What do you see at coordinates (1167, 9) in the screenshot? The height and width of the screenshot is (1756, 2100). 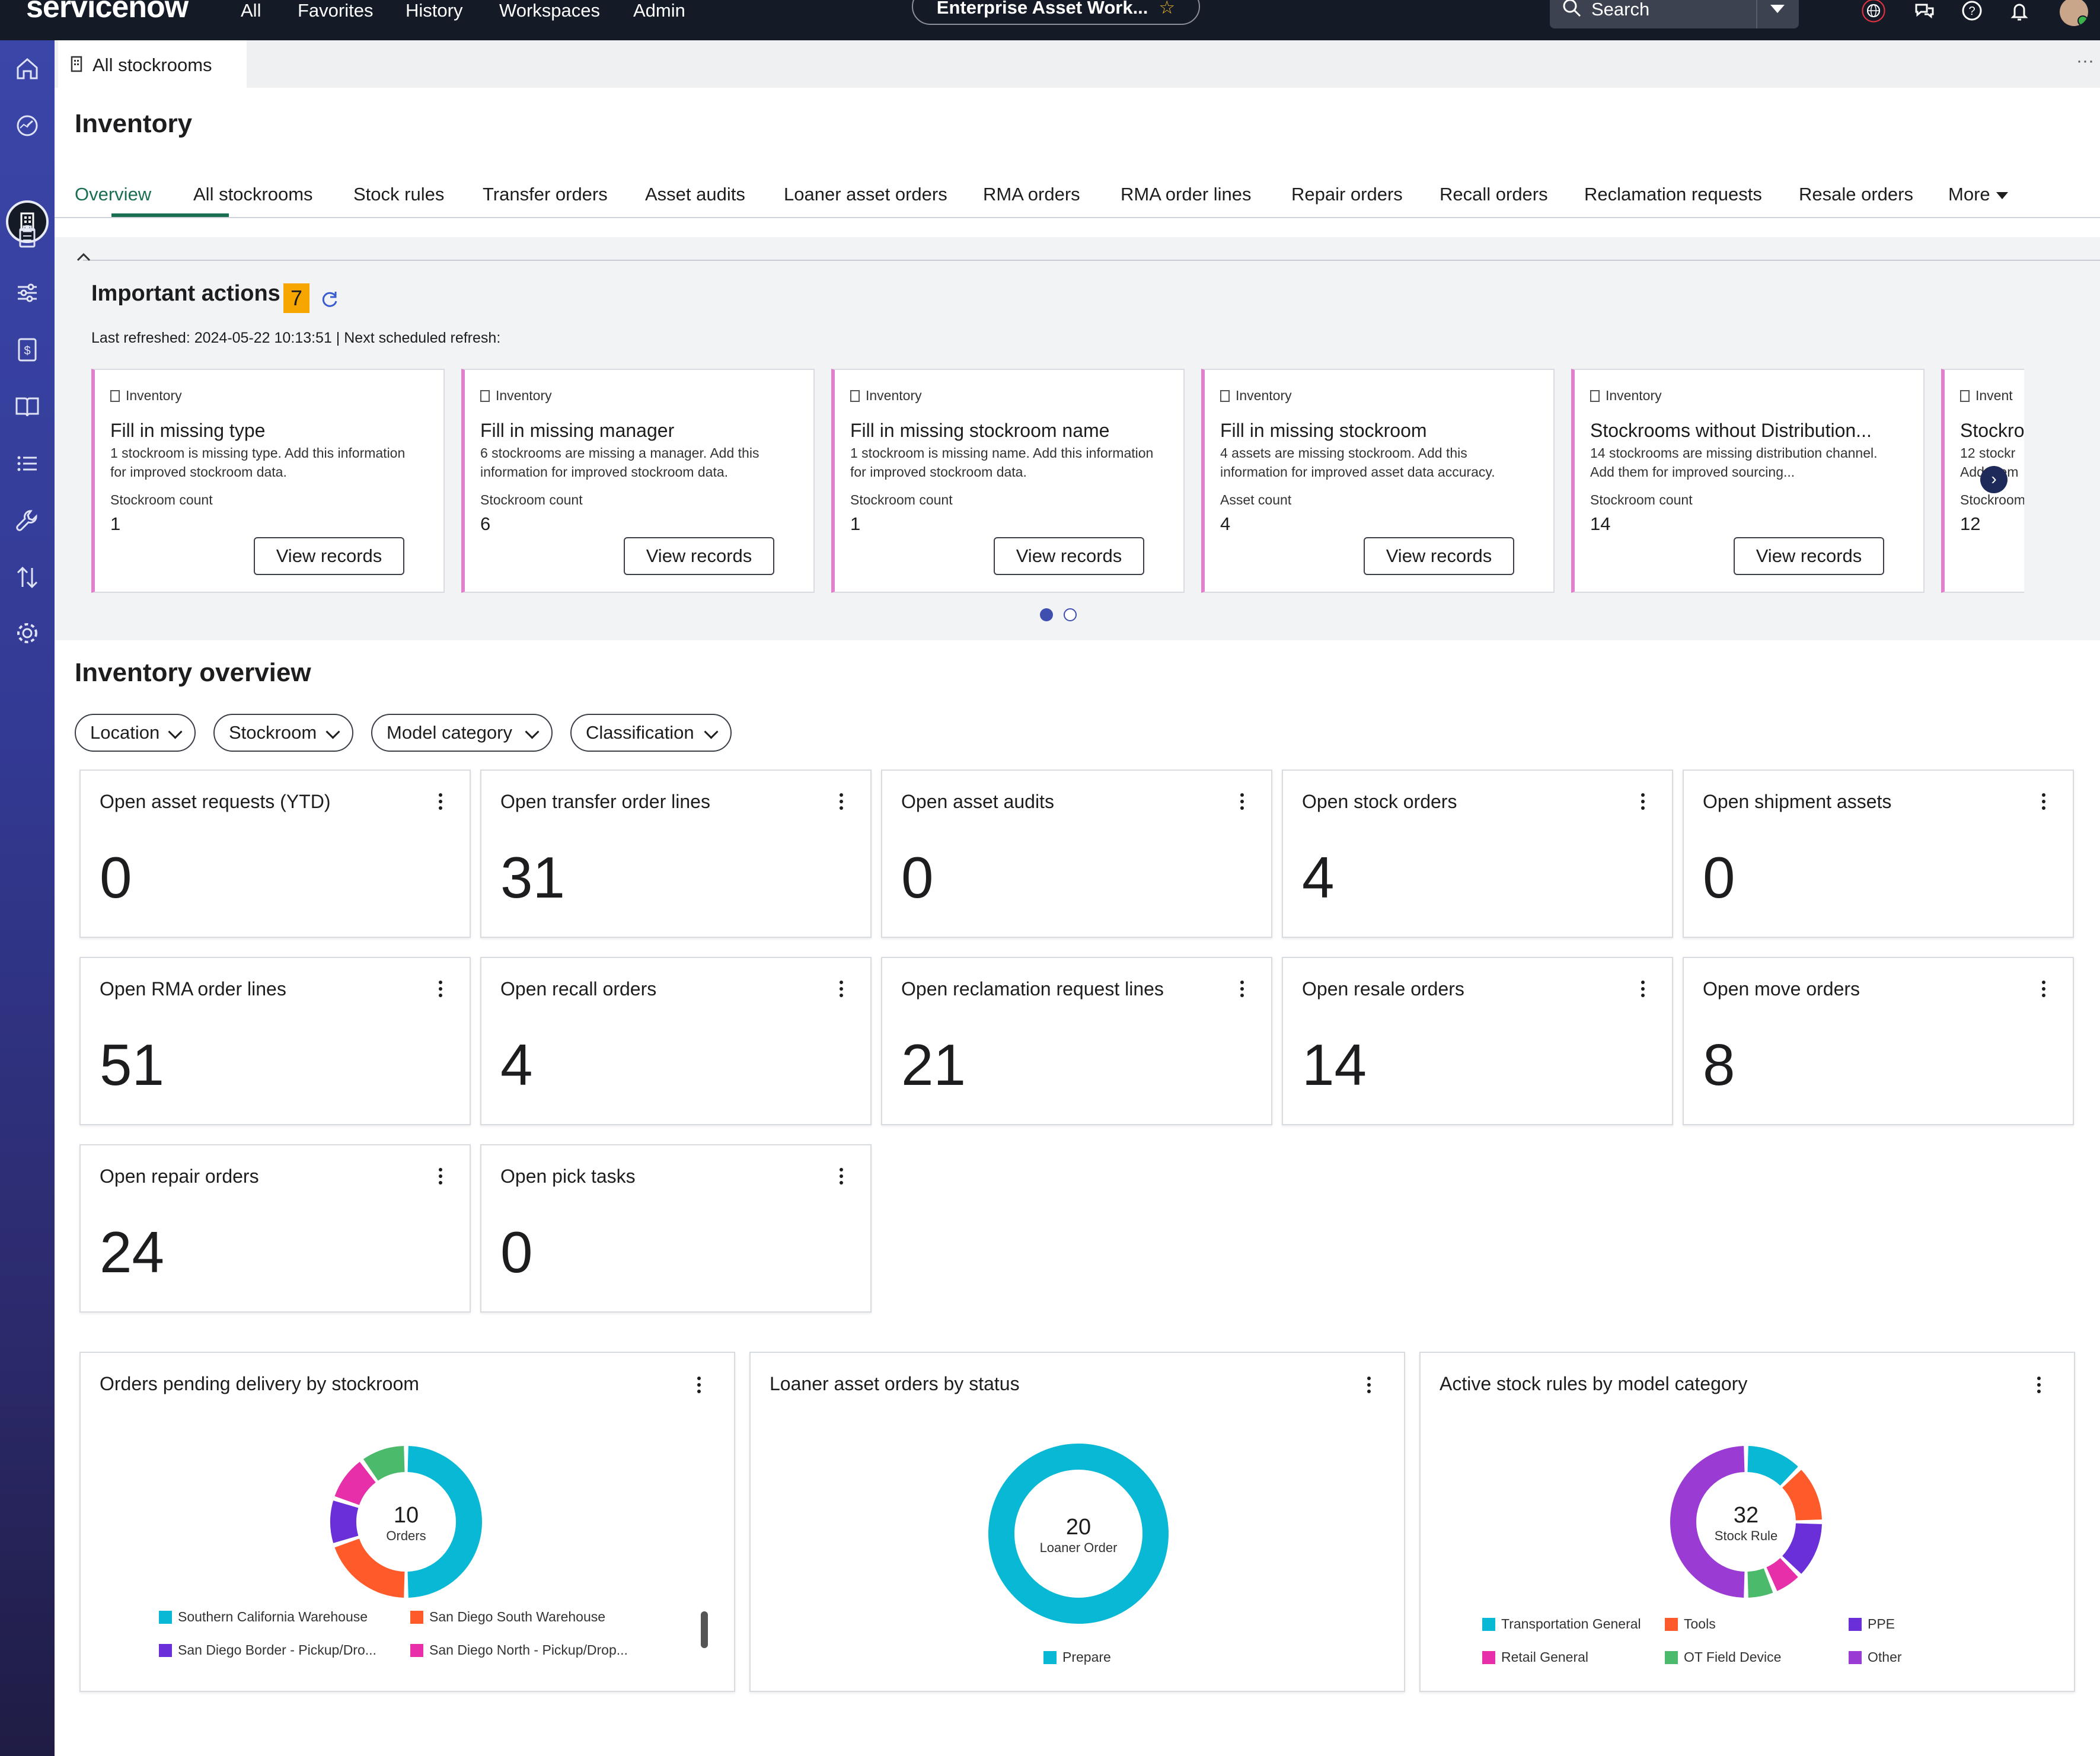 I see `star-icon: ☆` at bounding box center [1167, 9].